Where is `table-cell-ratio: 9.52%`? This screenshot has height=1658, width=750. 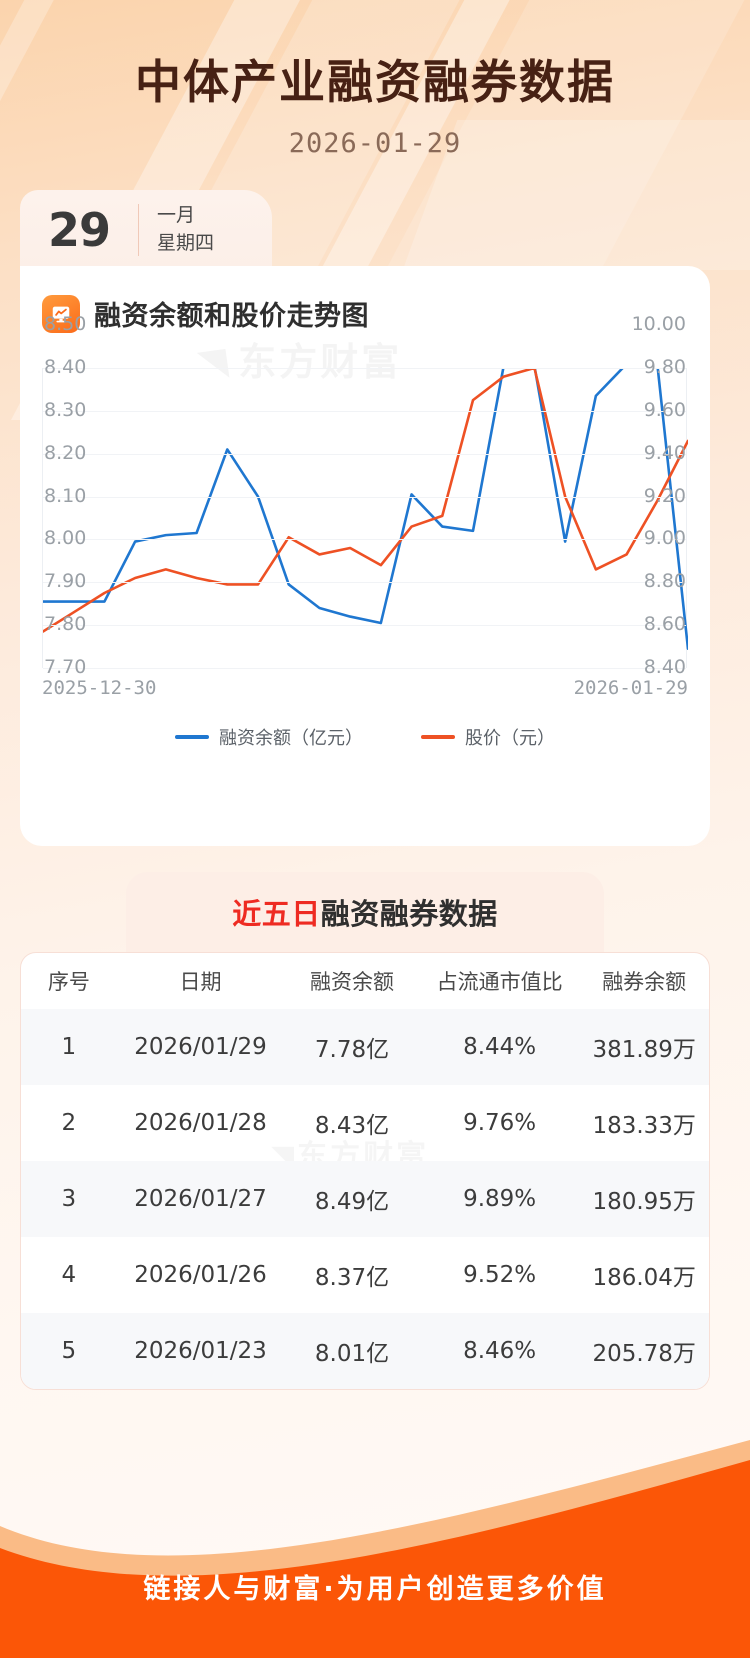 table-cell-ratio: 9.52% is located at coordinates (500, 1275).